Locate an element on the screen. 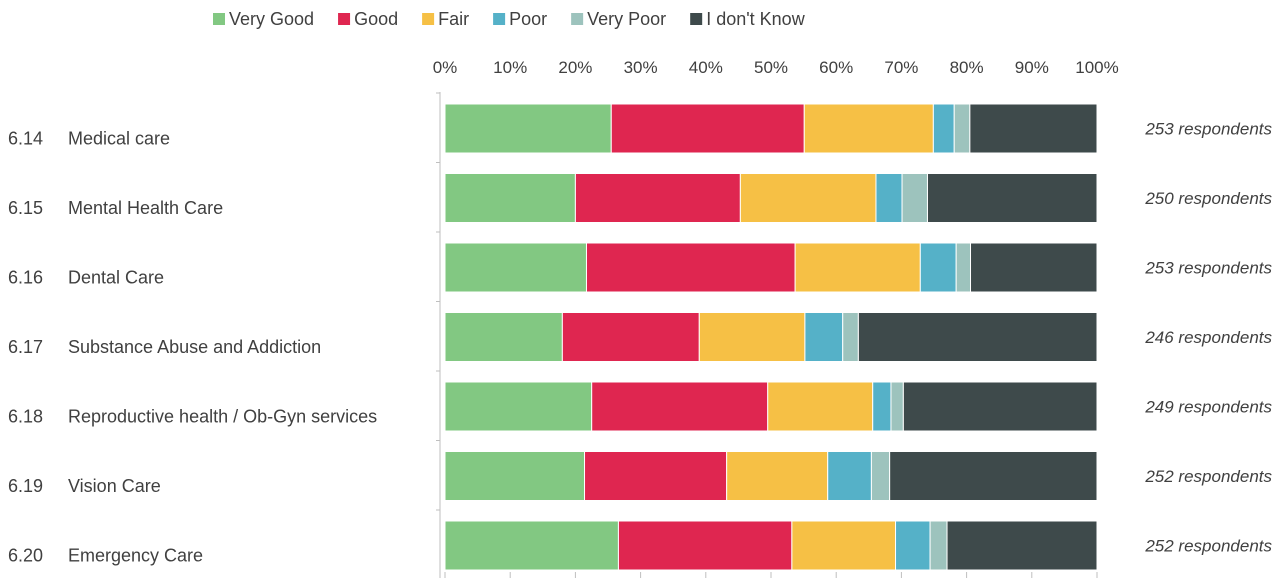 This screenshot has width=1284, height=578. category-code: 6.18 is located at coordinates (25, 417).